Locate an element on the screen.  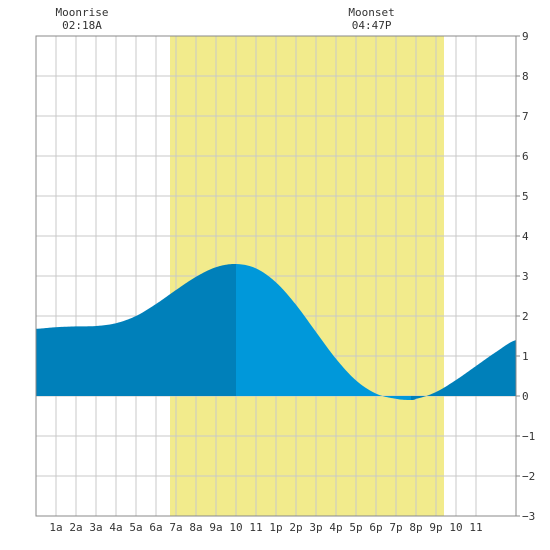
x-tick-label: 1p is located at coordinates (275, 527).